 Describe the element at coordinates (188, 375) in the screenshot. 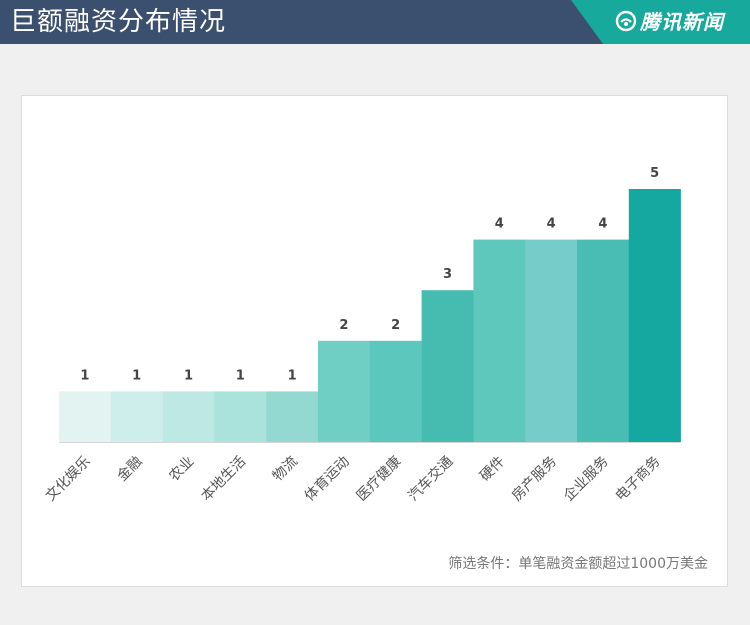

I see `data-label-3: 1` at that location.